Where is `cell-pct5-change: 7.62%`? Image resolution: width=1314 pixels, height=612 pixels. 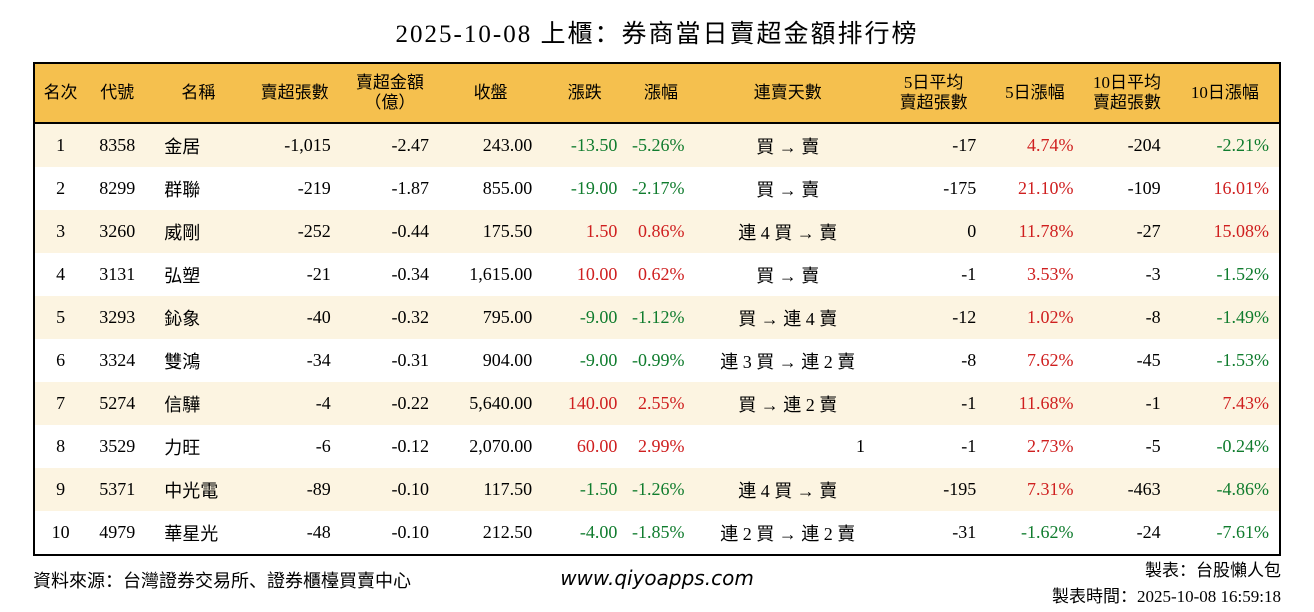 cell-pct5-change: 7.62% is located at coordinates (1050, 360).